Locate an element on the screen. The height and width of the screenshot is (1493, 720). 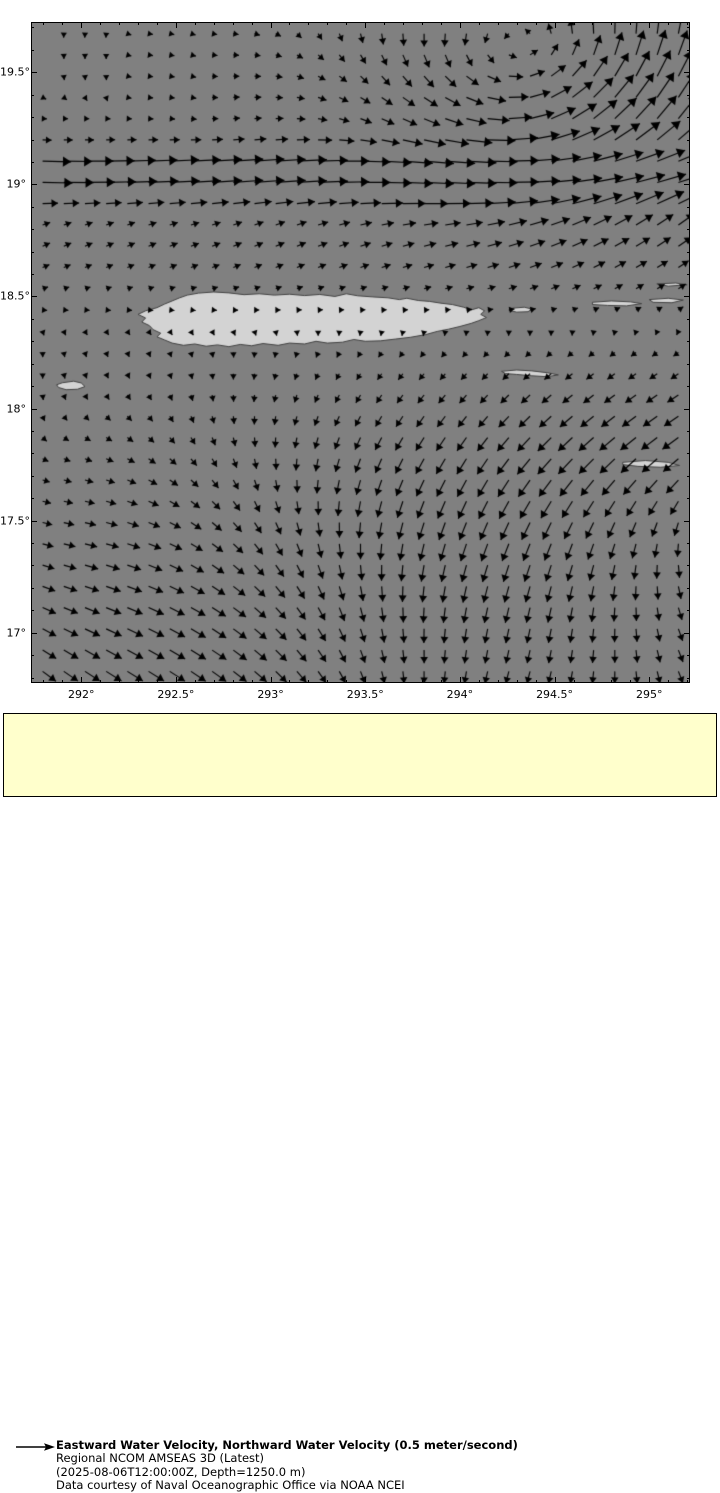
y-tick-label: 19° is located at coordinates (16, 184).